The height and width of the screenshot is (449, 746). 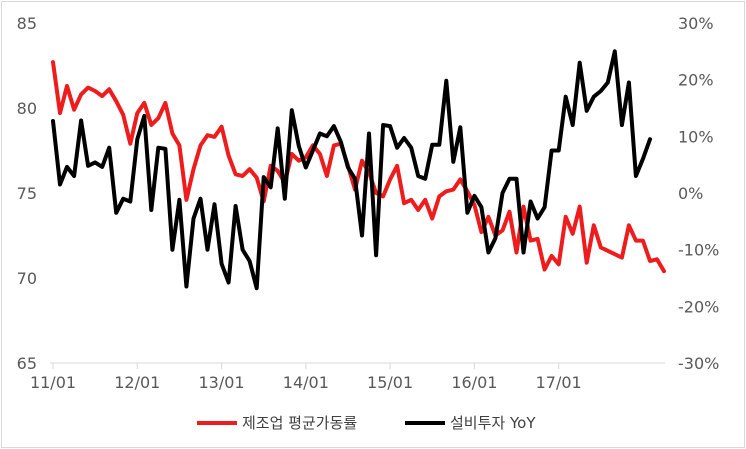 What do you see at coordinates (474, 382) in the screenshot?
I see `x-tick-label: 16/01` at bounding box center [474, 382].